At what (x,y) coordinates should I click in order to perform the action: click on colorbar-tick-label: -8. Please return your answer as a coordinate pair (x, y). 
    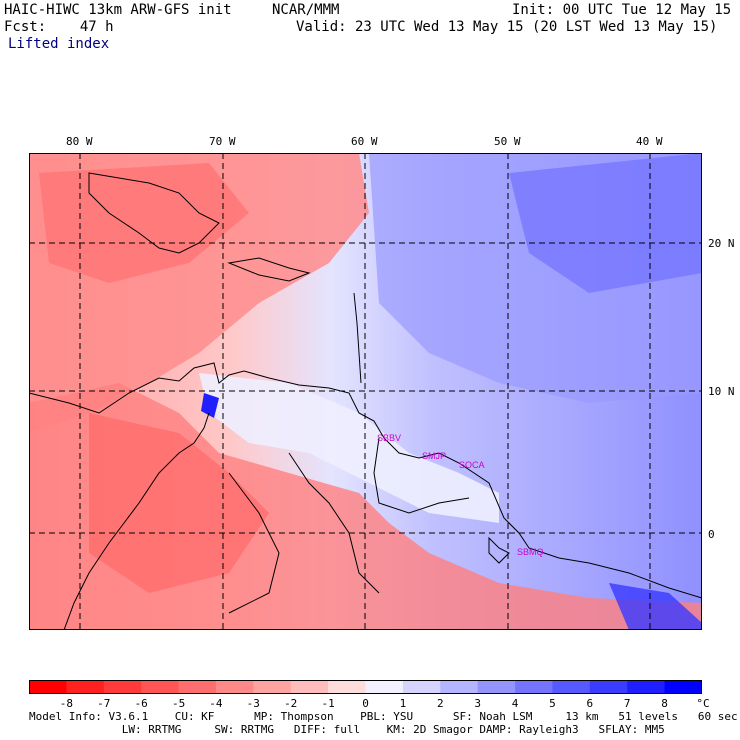
    Looking at the image, I should click on (66, 703).